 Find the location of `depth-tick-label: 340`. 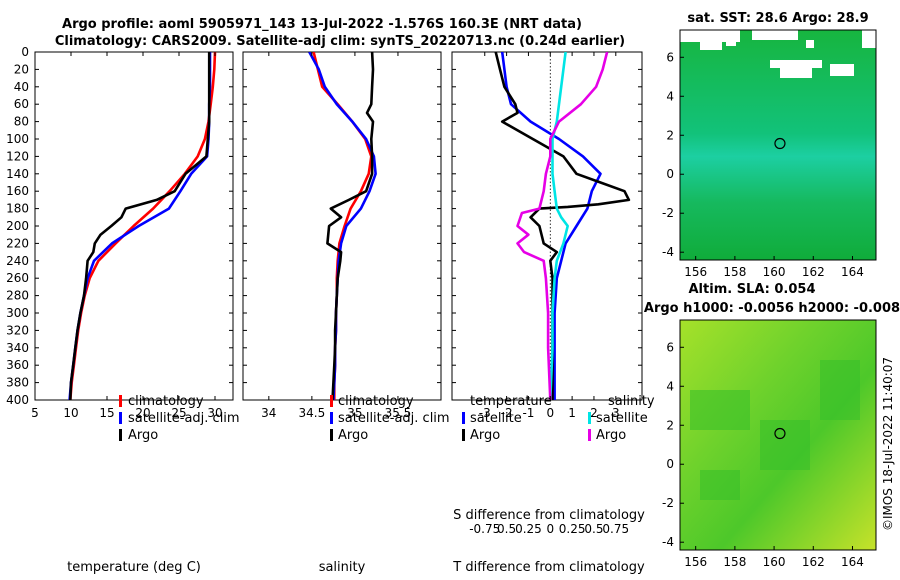

depth-tick-label: 340 is located at coordinates (17, 348).